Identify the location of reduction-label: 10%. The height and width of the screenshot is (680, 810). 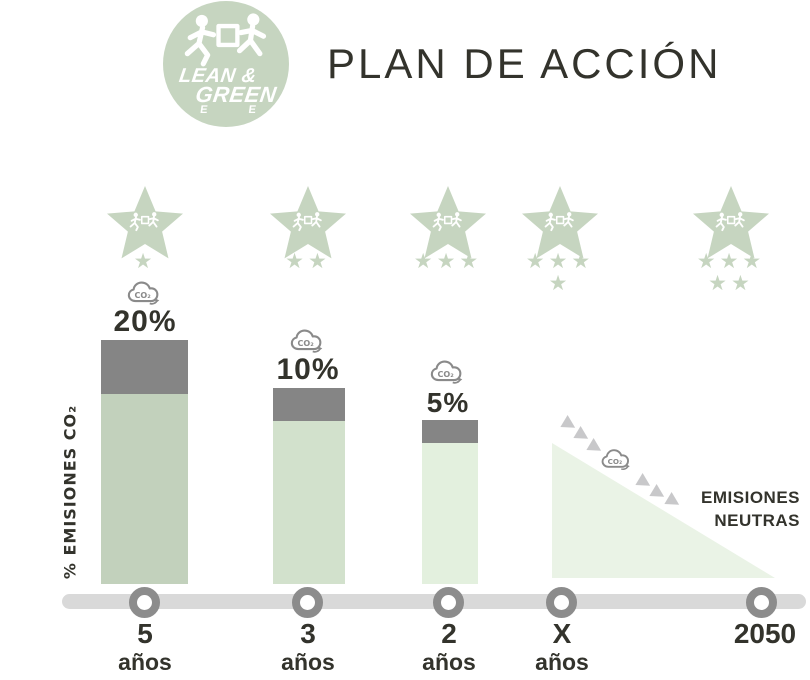
(308, 369).